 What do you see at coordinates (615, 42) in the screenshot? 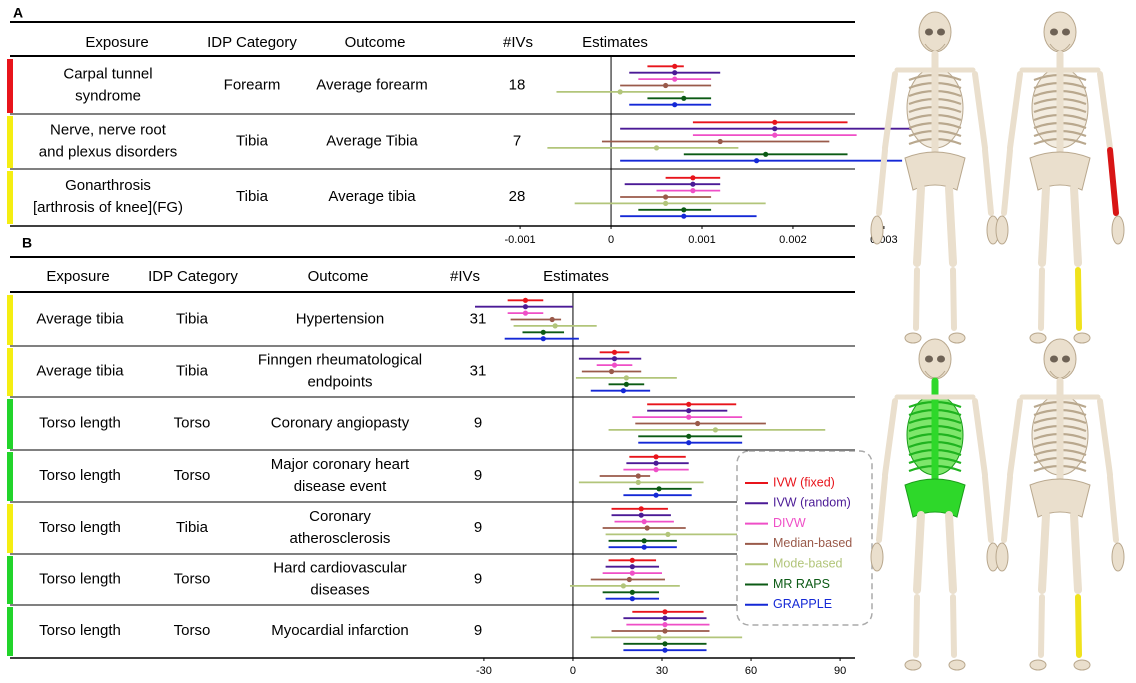
I see `column-header: Estimates` at bounding box center [615, 42].